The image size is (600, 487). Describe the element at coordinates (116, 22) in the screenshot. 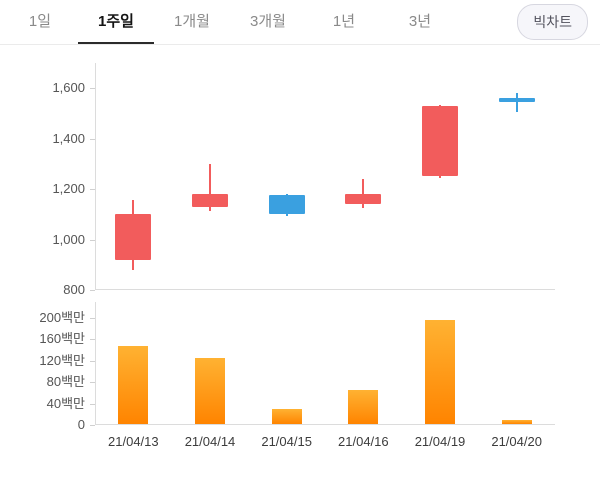

I see `tab-1주일: 1주일` at that location.